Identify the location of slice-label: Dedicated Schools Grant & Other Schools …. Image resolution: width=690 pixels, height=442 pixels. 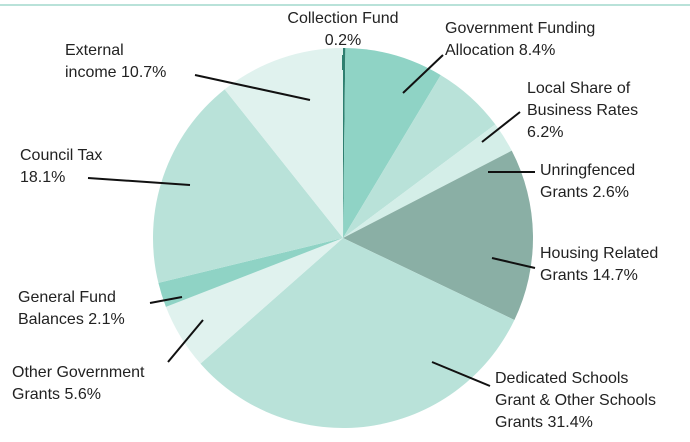
(582, 401).